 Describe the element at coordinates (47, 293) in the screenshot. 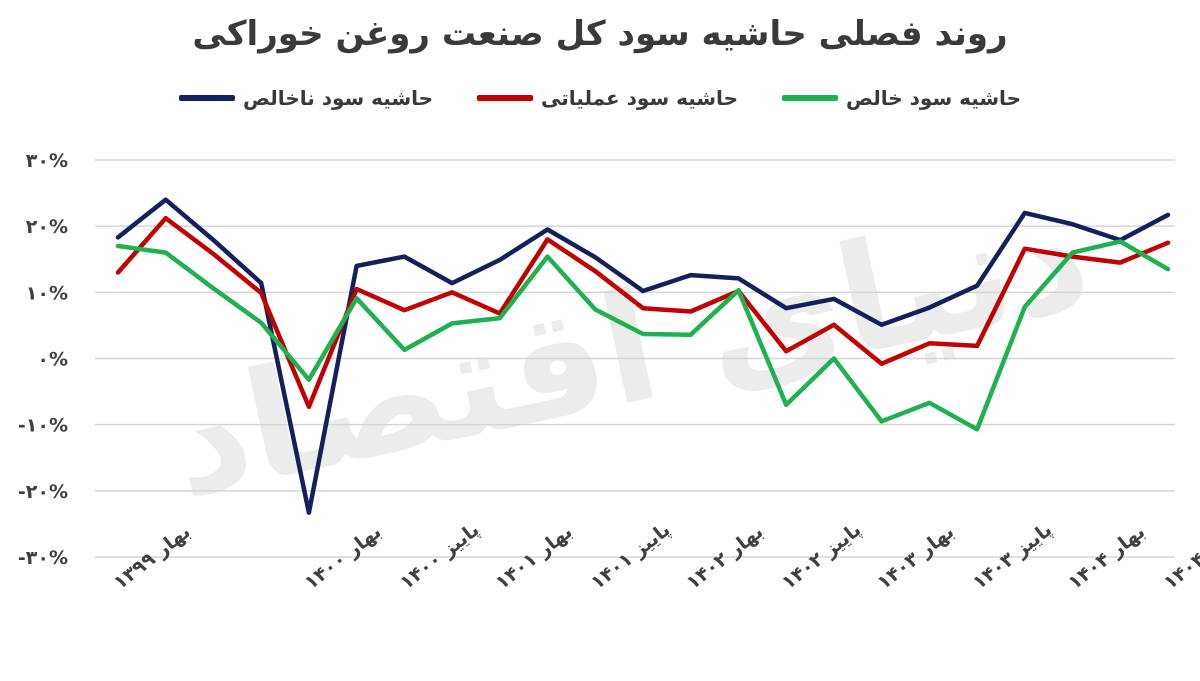

I see `y-tick-label: ۱۰%` at that location.